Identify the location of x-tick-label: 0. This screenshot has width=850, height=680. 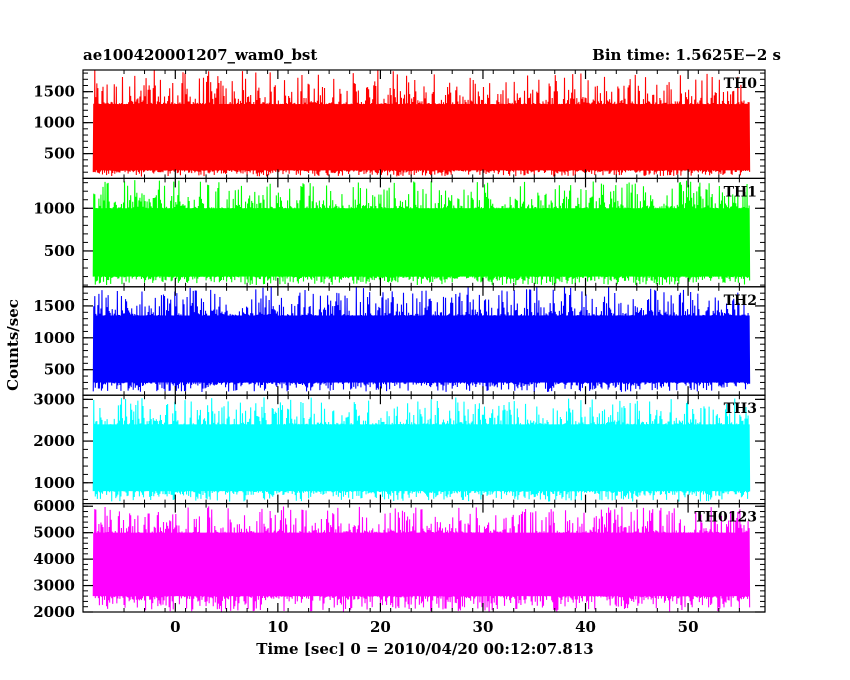
(175, 627).